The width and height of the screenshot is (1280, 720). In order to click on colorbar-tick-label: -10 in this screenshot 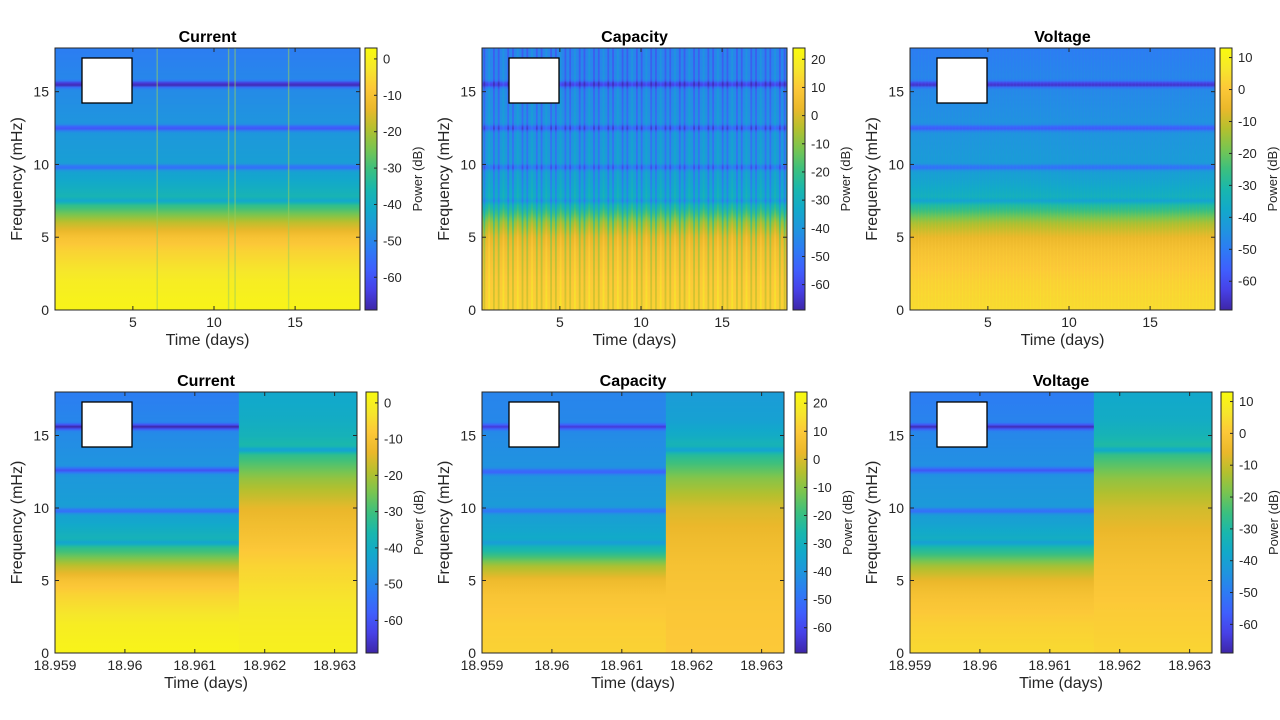, I will do `click(822, 487)`.